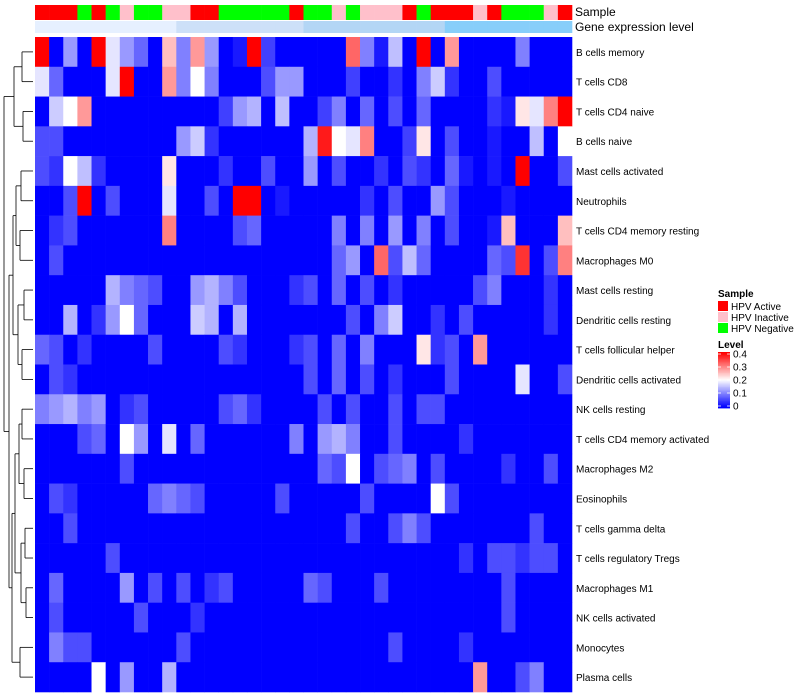 The image size is (800, 700). What do you see at coordinates (601, 202) in the screenshot?
I see `row-label: Neutrophils` at bounding box center [601, 202].